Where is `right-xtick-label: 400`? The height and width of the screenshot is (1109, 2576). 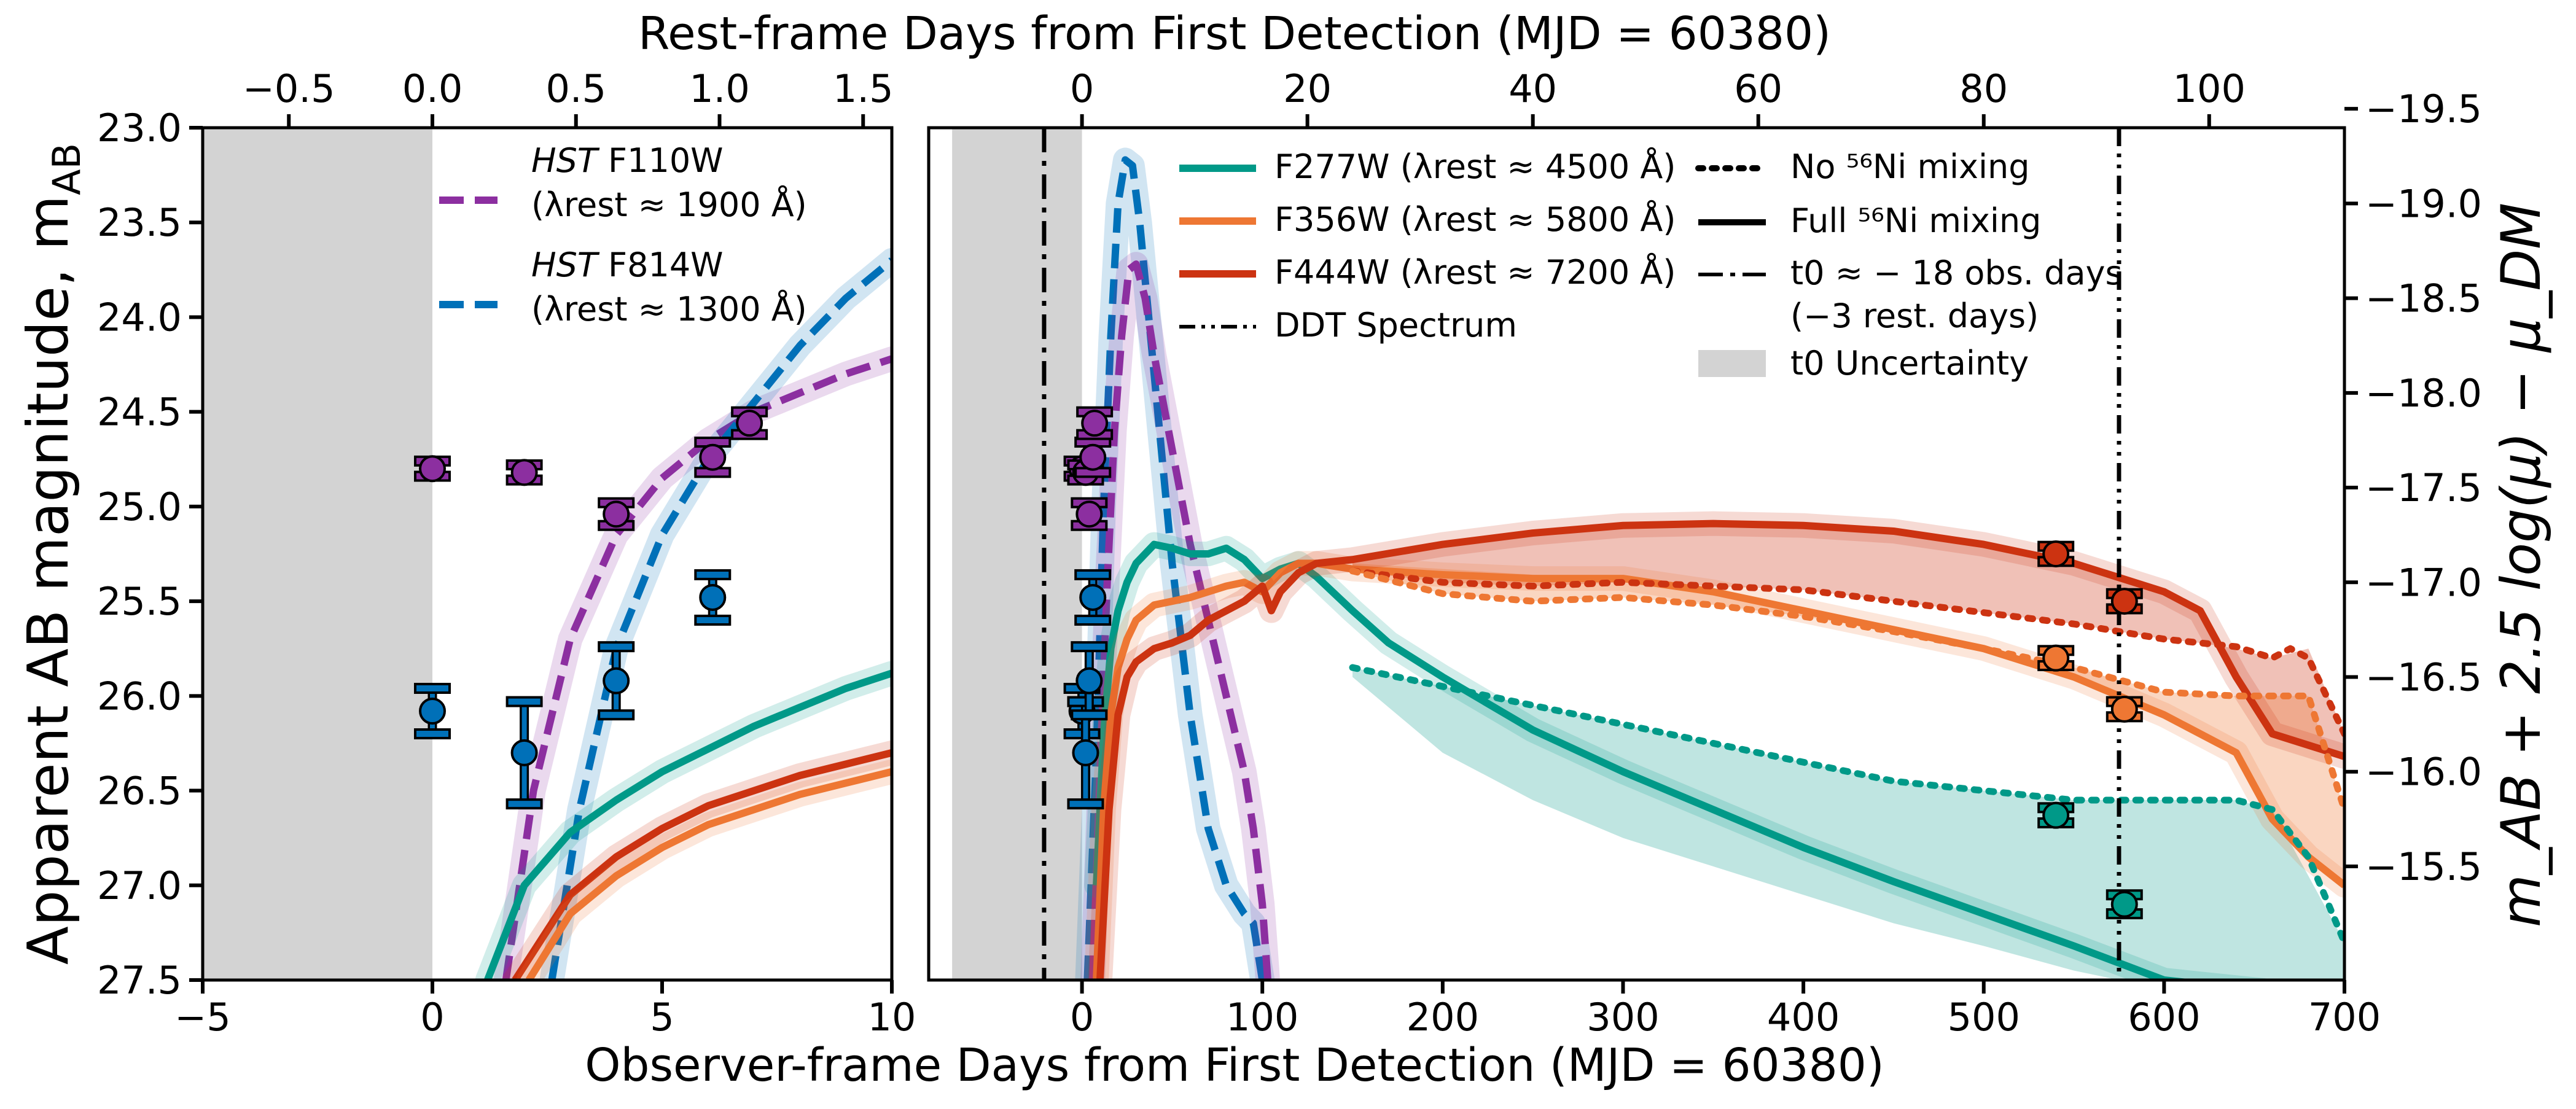
right-xtick-label: 400 is located at coordinates (1803, 1017).